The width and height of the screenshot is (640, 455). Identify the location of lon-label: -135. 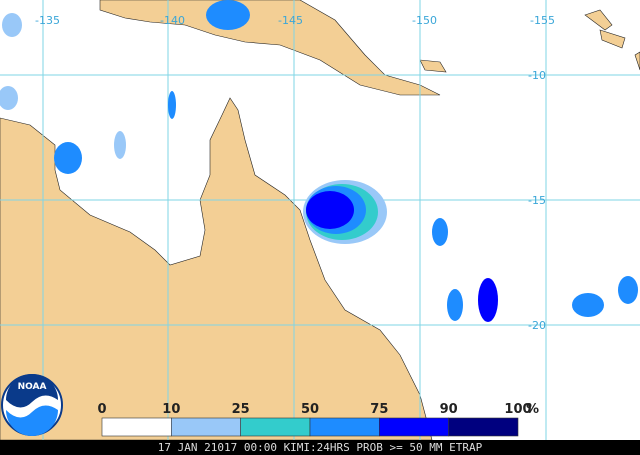
(47, 20).